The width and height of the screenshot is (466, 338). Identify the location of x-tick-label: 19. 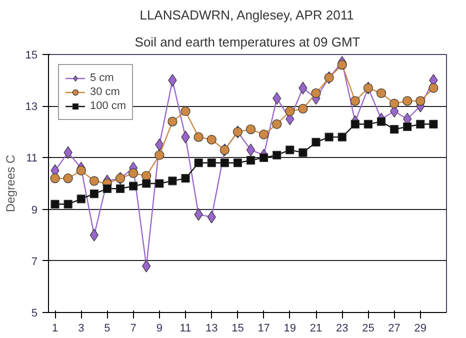
(290, 328).